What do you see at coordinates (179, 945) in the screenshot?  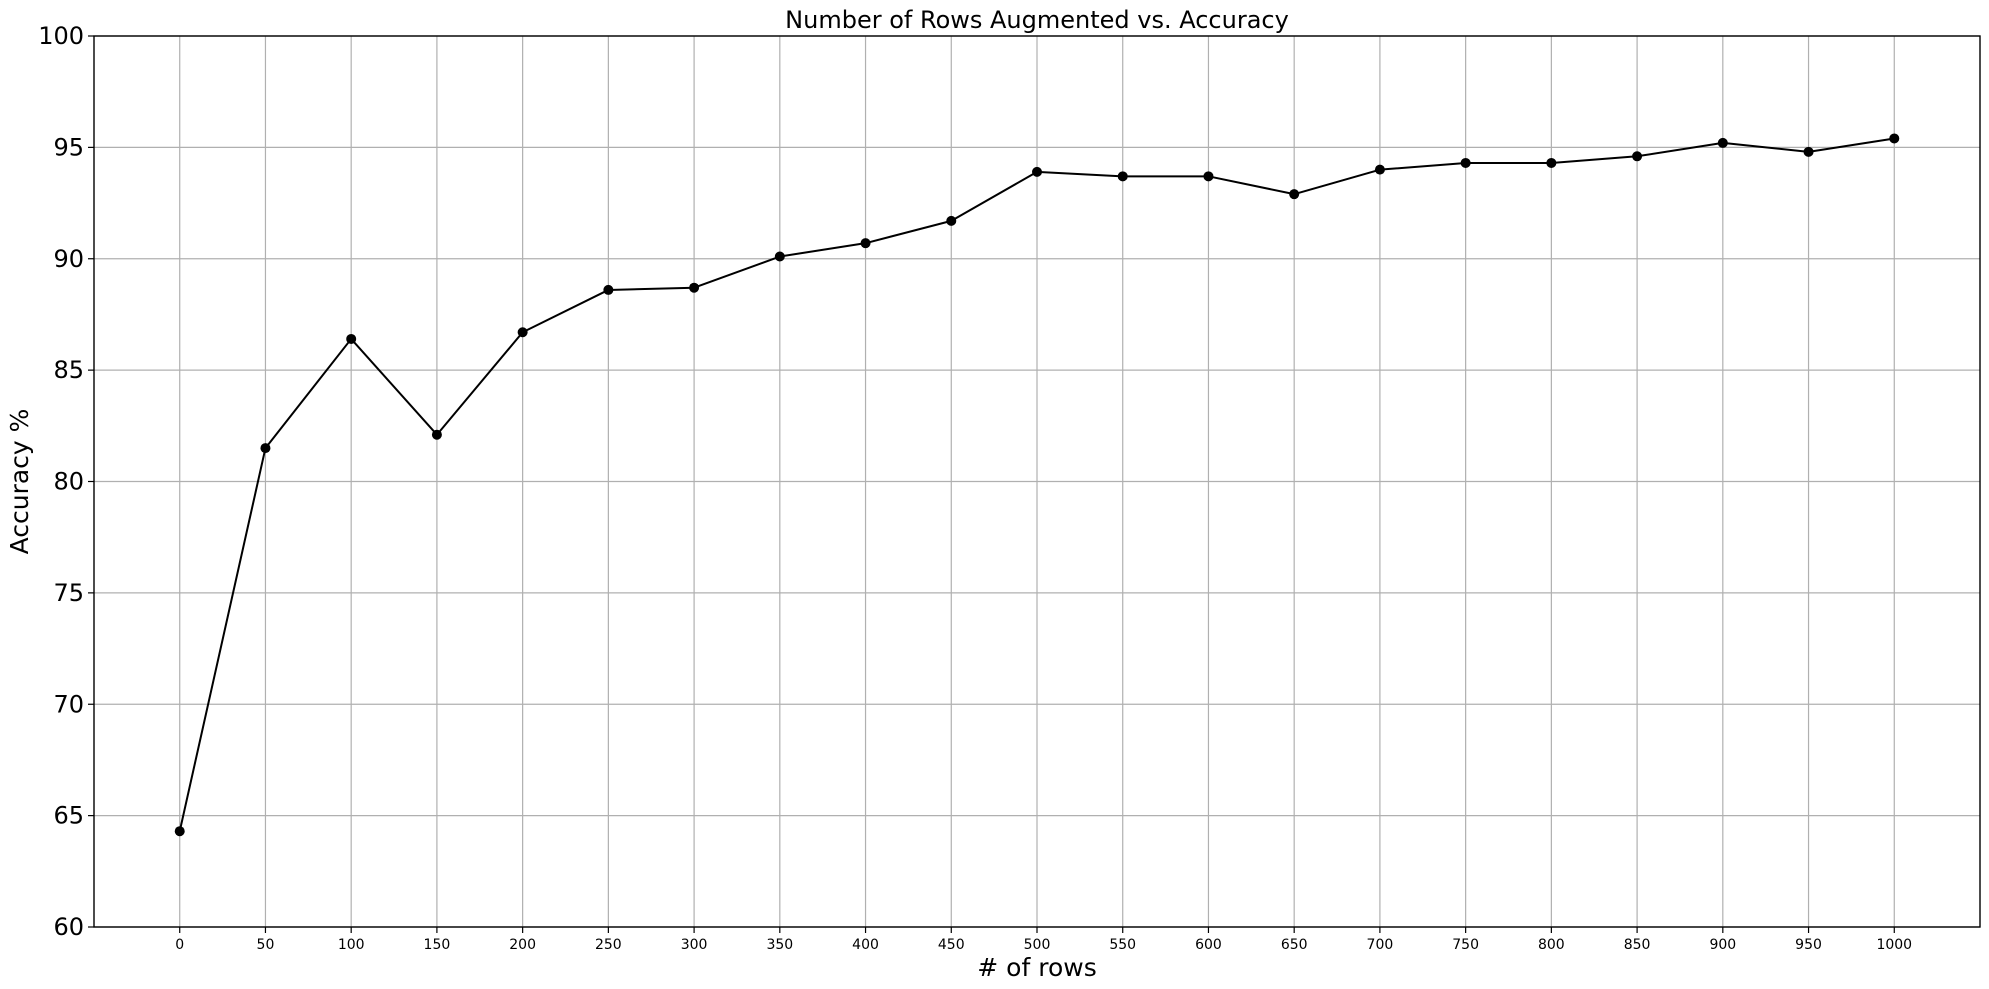 I see `x-tick-label: 0` at bounding box center [179, 945].